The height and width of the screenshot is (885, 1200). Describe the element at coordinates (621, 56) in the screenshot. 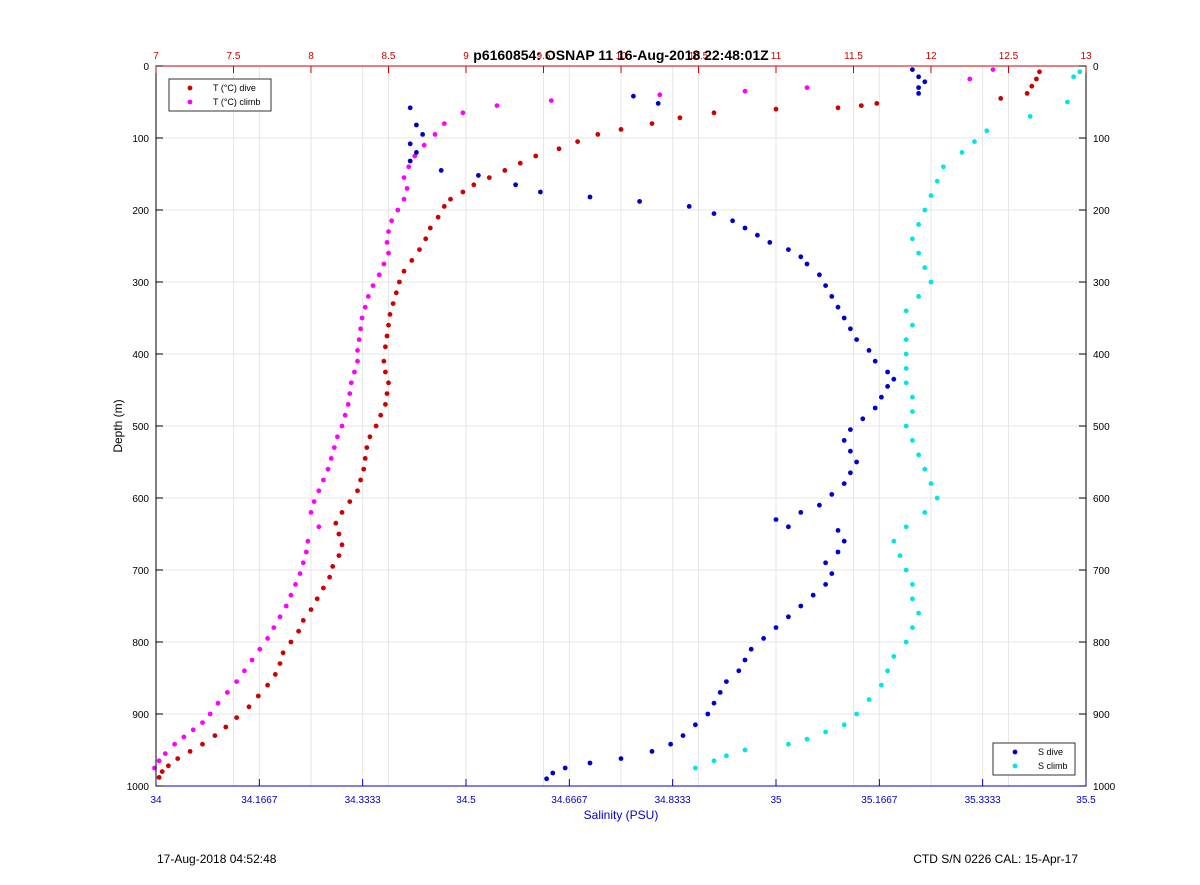

I see `temperature-tick-label: 10` at that location.